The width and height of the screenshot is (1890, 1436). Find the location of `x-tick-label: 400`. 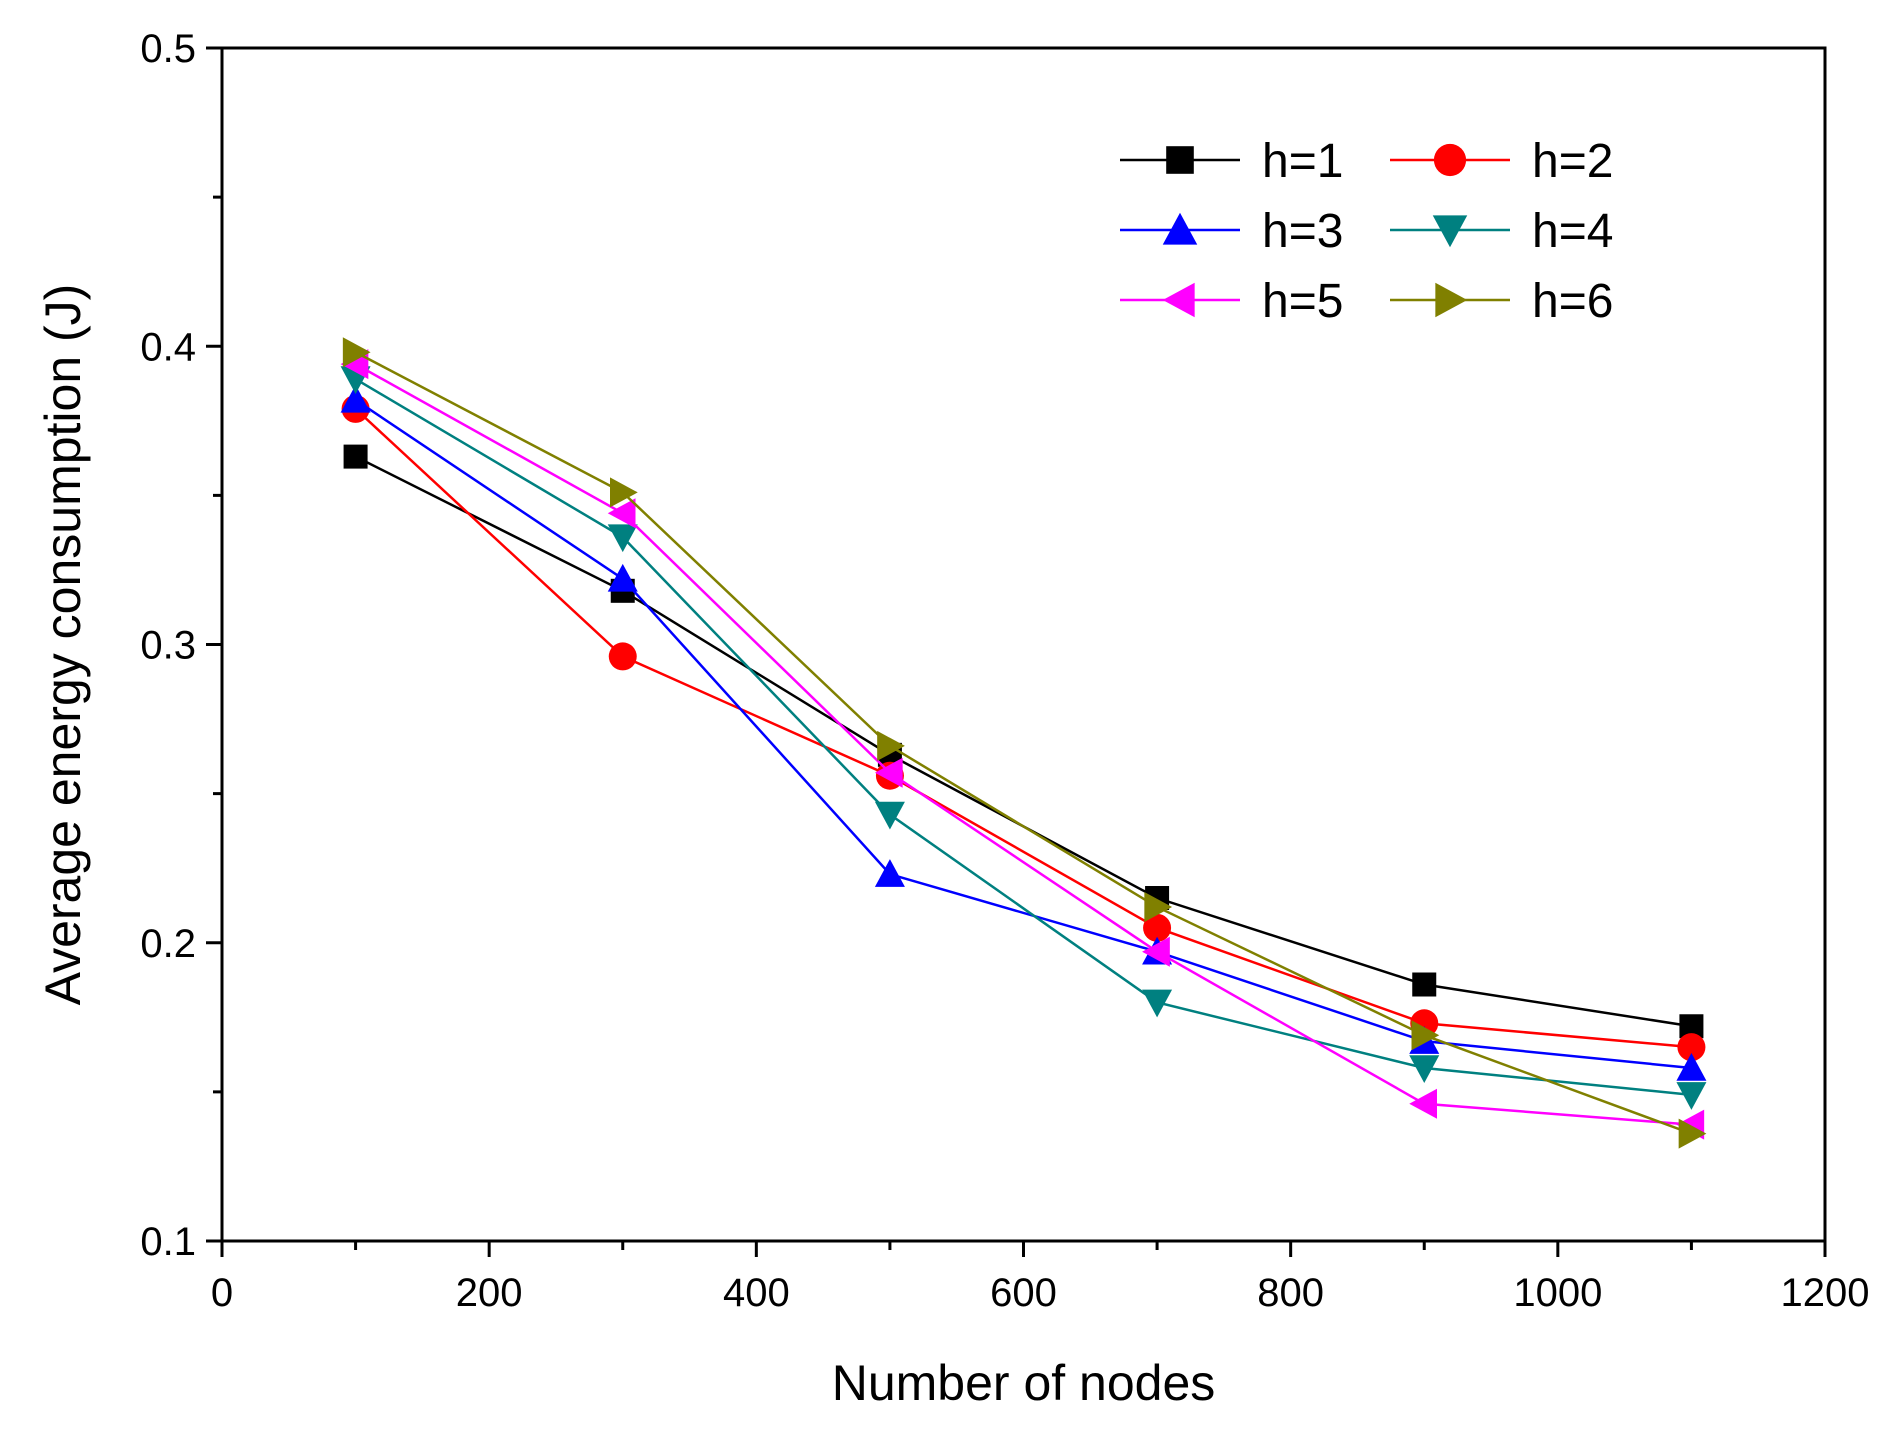

x-tick-label: 400 is located at coordinates (756, 1293).